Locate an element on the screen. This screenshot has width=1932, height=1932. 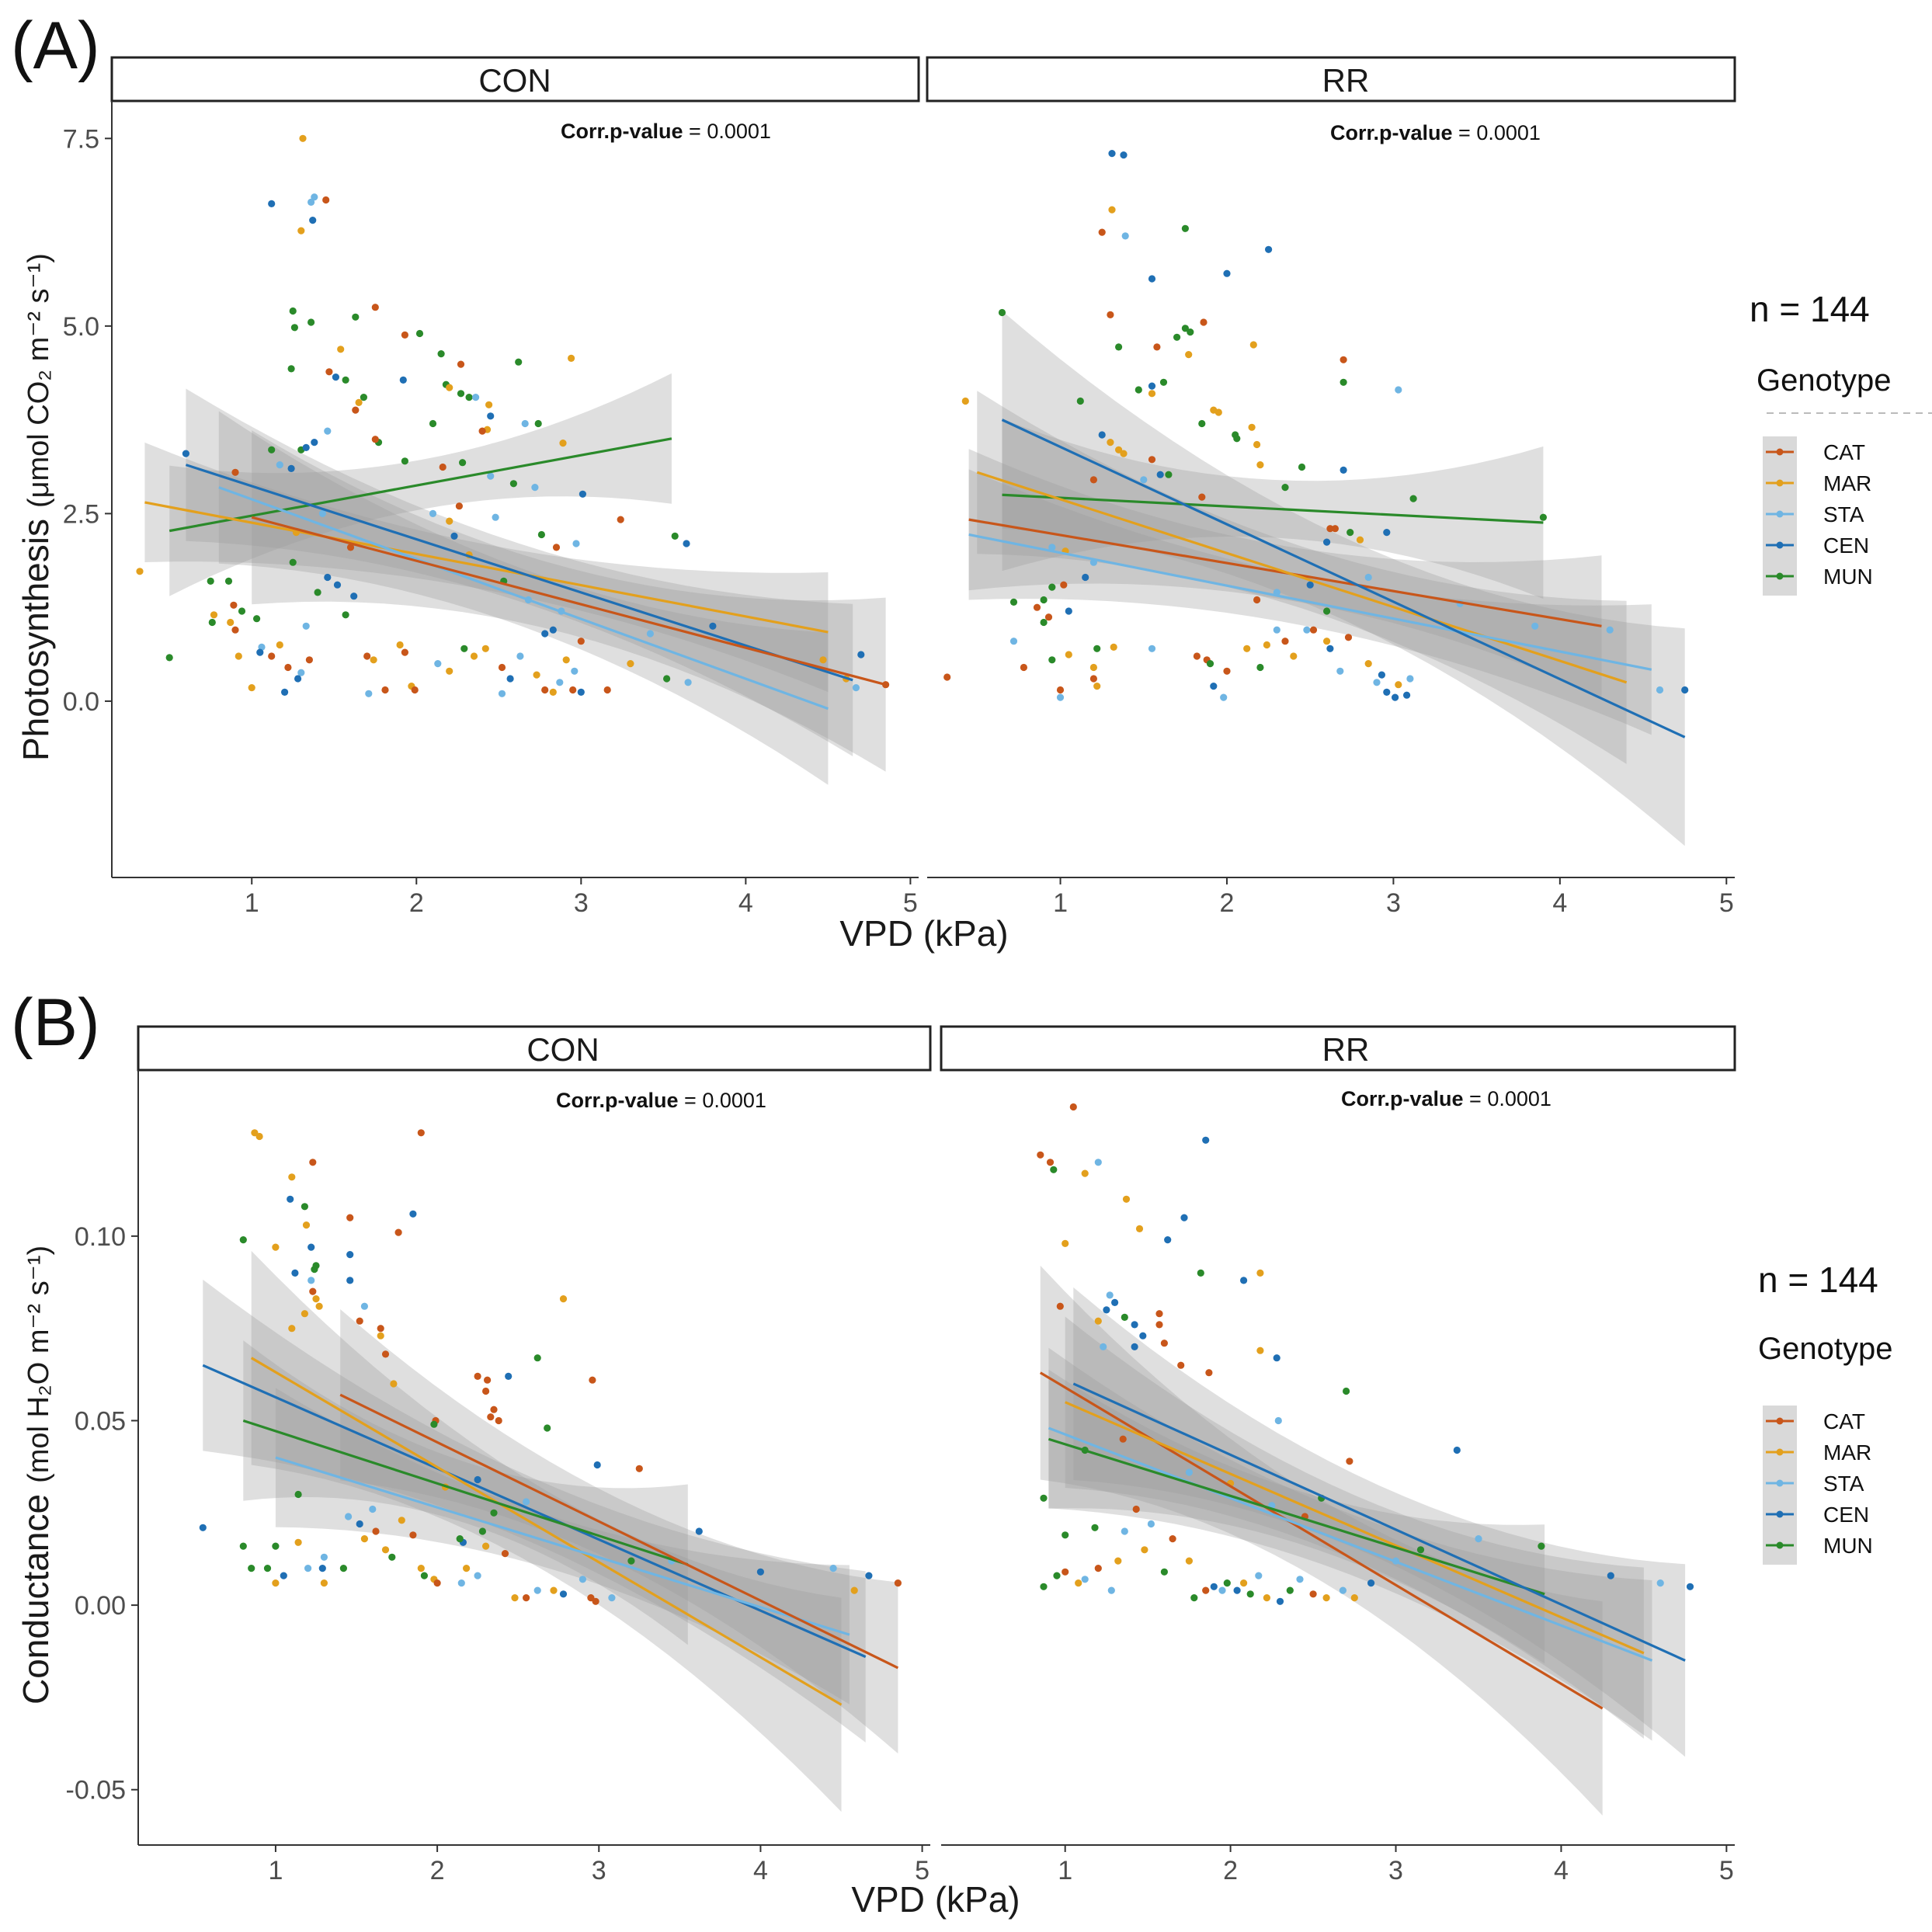
legend-key-point is located at coordinates (1780, 1514).